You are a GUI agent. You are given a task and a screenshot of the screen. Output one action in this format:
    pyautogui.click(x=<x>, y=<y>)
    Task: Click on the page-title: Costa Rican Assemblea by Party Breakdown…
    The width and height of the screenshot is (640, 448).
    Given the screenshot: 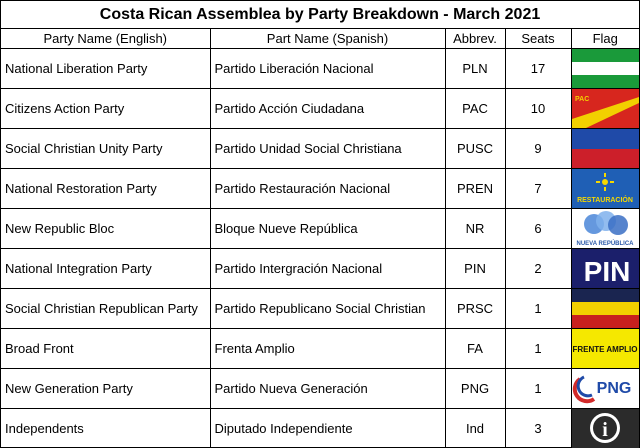 What is the action you would take?
    pyautogui.click(x=320, y=15)
    